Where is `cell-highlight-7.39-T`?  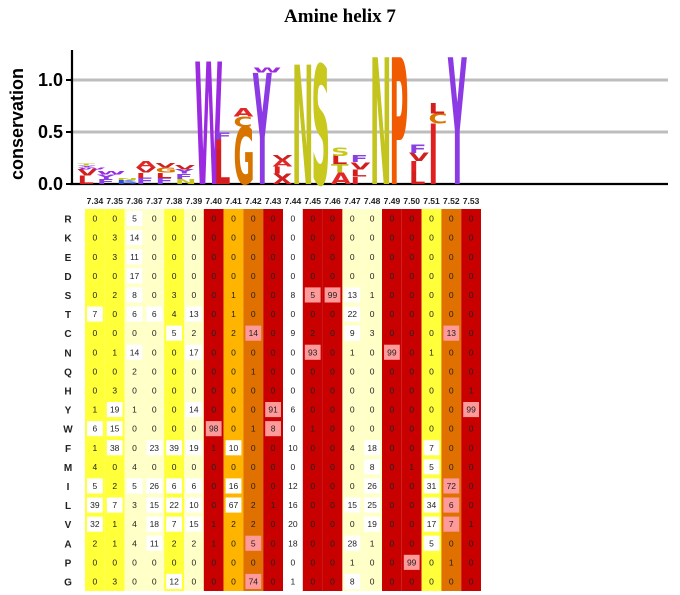 cell-highlight-7.39-T is located at coordinates (194, 314).